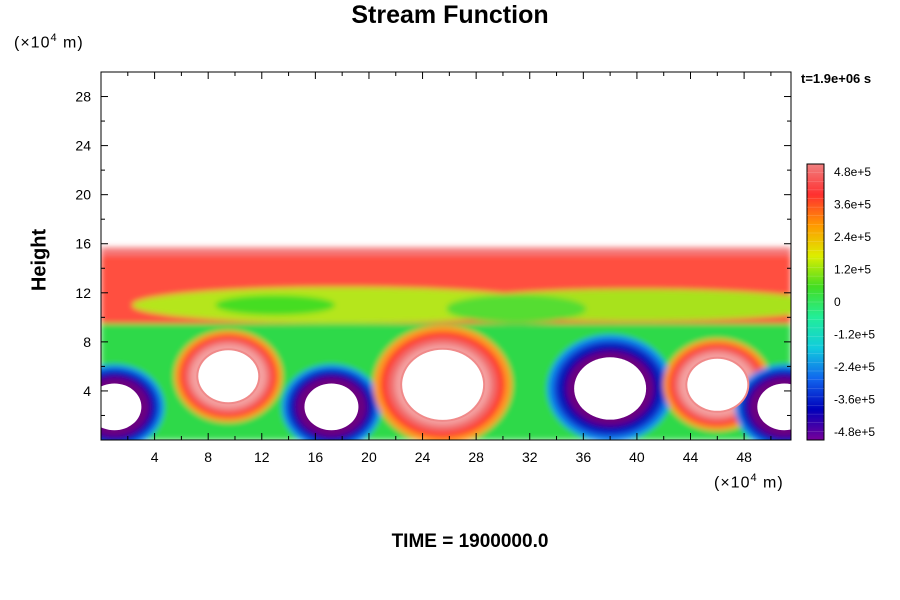 Image resolution: width=900 pixels, height=600 pixels. What do you see at coordinates (584, 457) in the screenshot?
I see `x-tick-label: 36` at bounding box center [584, 457].